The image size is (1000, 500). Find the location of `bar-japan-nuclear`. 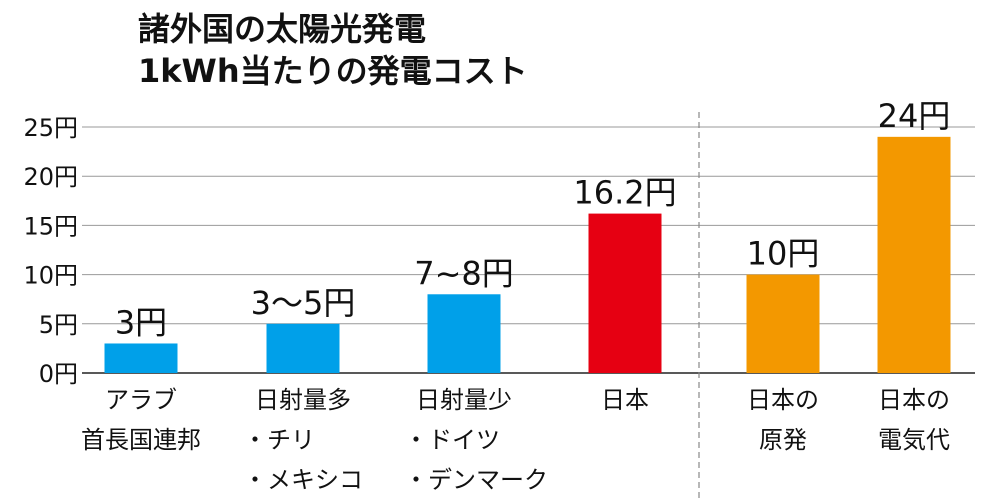

bar-japan-nuclear is located at coordinates (783, 323).